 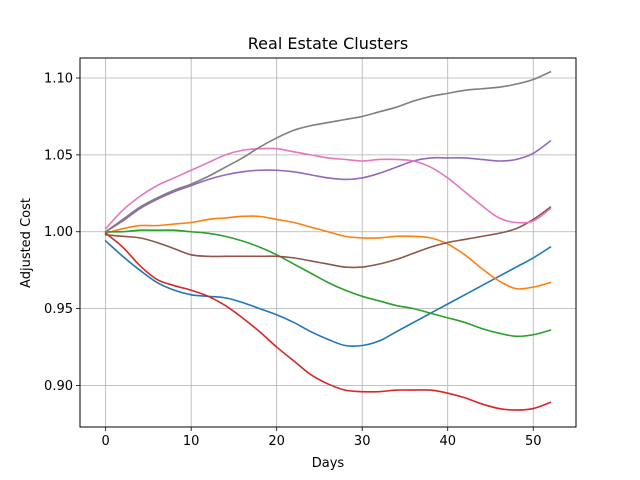 I want to click on x-tick-label: 0, so click(x=106, y=441).